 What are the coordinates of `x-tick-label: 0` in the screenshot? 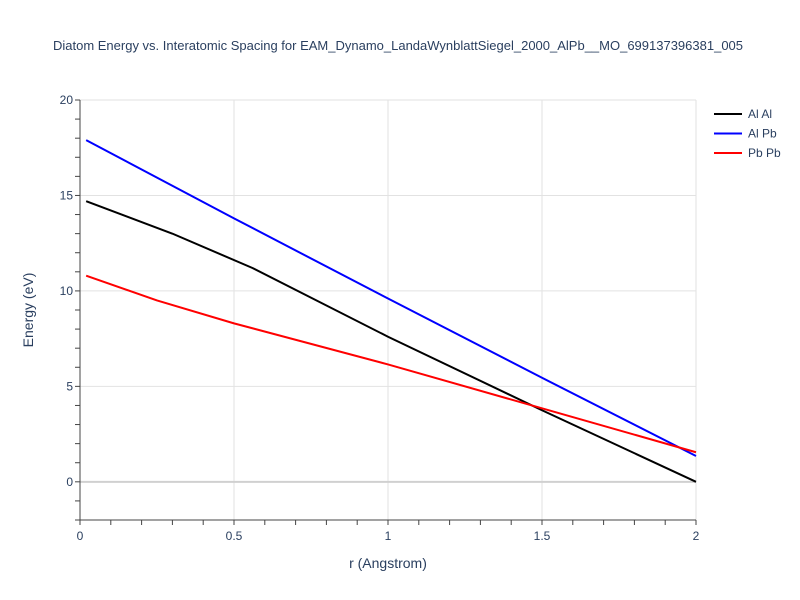 It's located at (80, 536).